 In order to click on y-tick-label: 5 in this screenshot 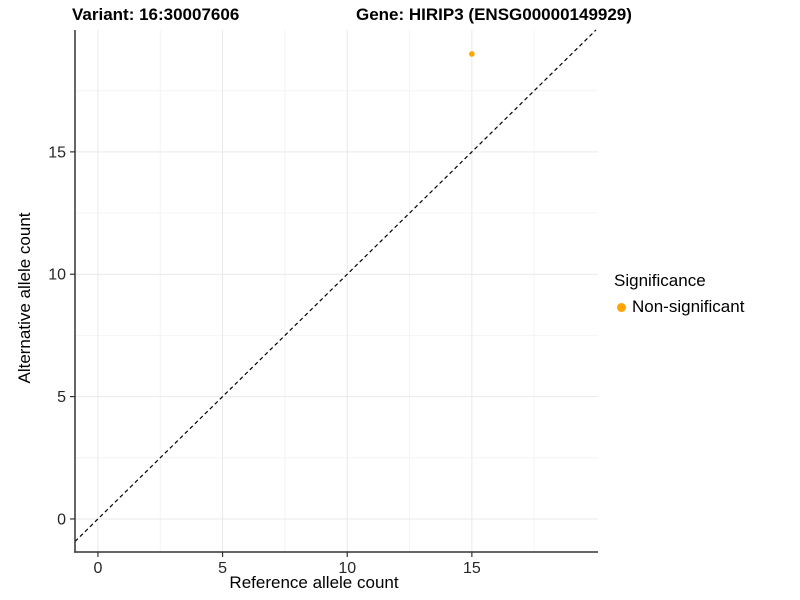, I will do `click(61, 397)`.